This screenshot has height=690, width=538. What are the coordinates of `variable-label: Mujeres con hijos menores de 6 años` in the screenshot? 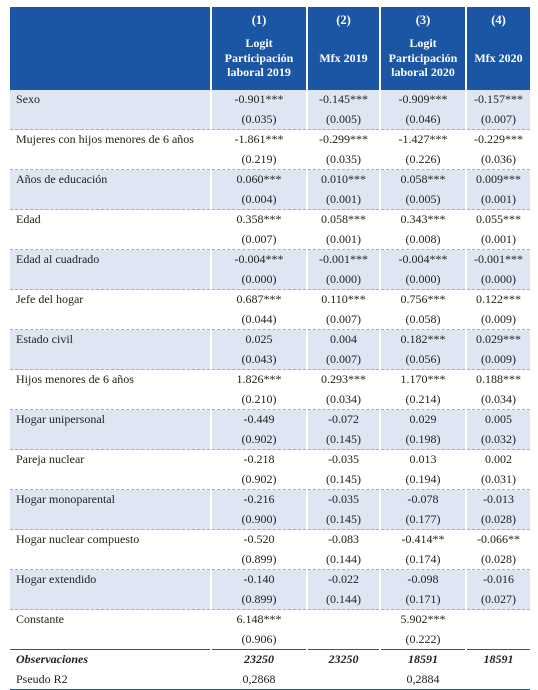 It's located at (110, 139).